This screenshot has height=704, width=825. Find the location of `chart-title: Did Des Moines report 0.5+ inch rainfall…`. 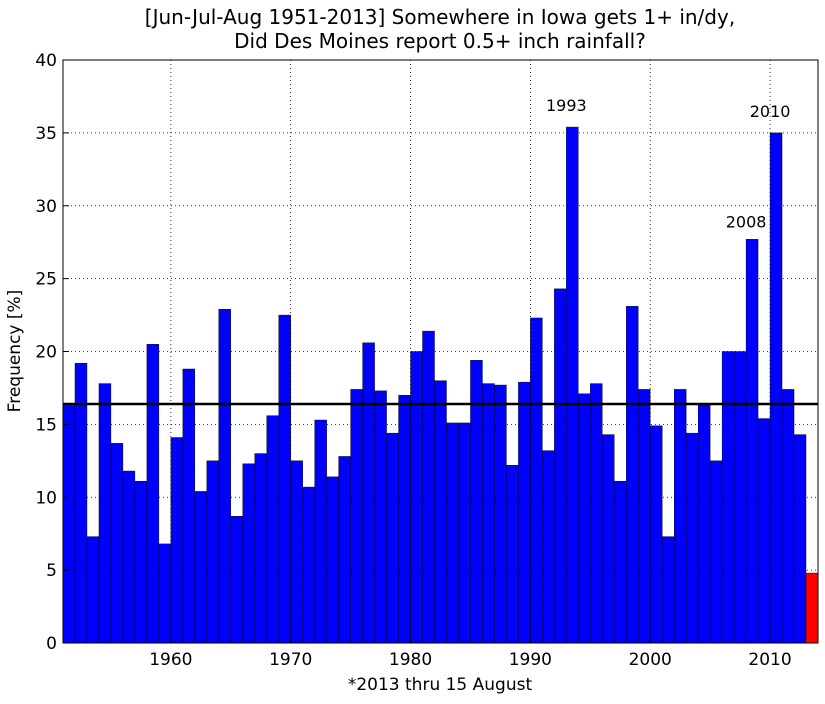

chart-title: Did Des Moines report 0.5+ inch rainfall… is located at coordinates (440, 41).